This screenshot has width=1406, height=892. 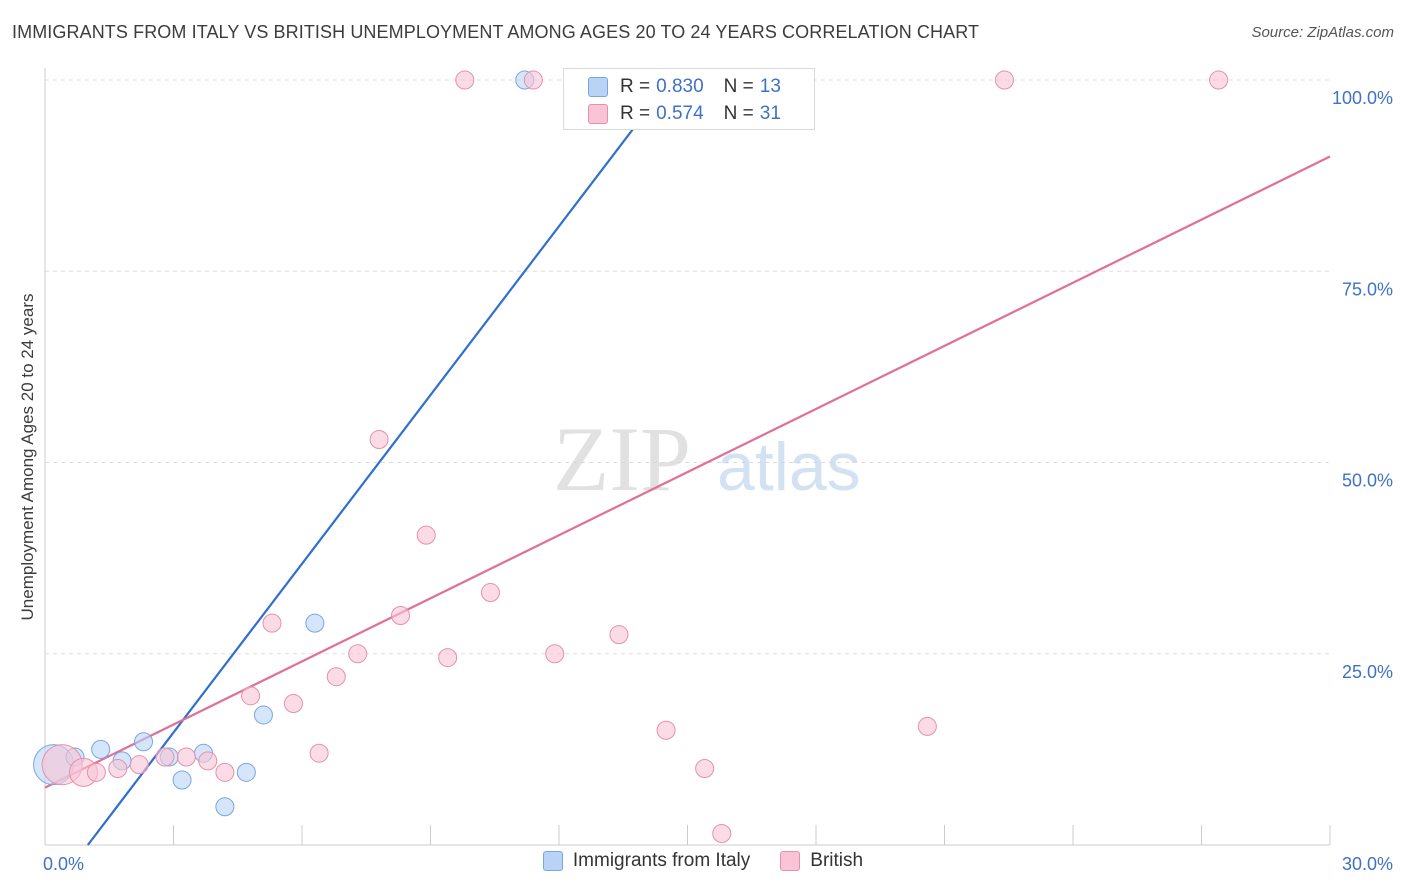 I want to click on source-label: Source: ZipAtlas.com, so click(x=1322, y=32).